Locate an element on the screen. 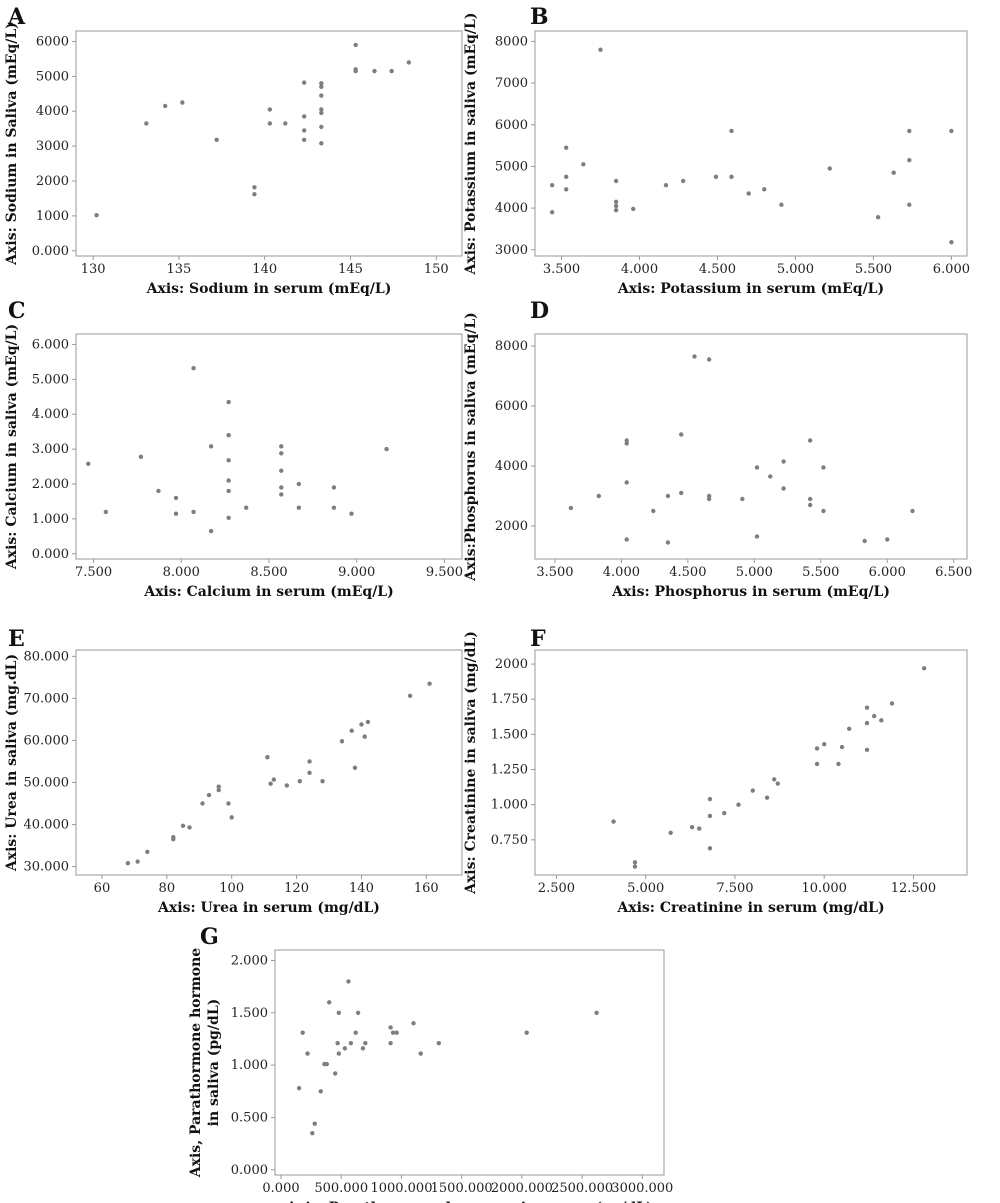 Image resolution: width=1000 pixels, height=1203 pixels. x-tick-label: 9.000 is located at coordinates (356, 572).